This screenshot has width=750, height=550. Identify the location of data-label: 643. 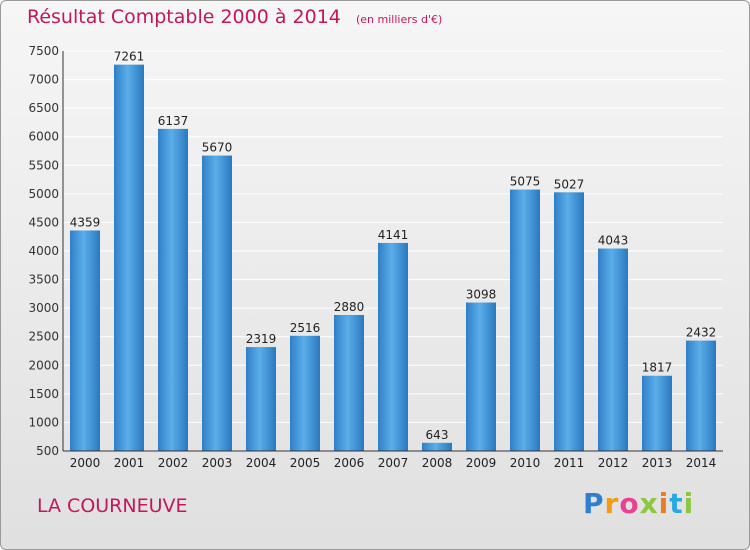
(437, 435).